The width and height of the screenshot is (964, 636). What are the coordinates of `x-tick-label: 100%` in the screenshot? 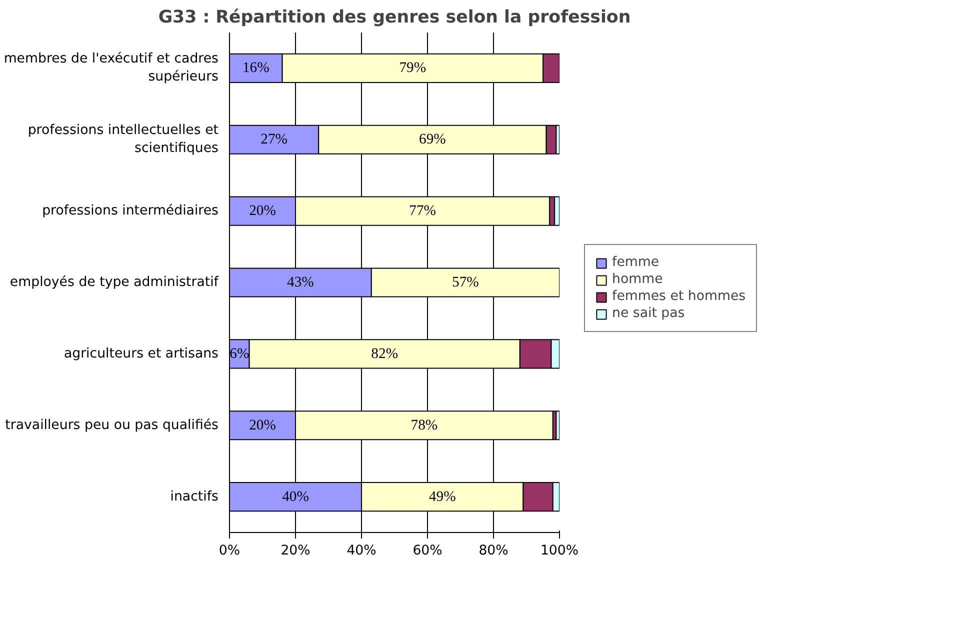 It's located at (559, 551).